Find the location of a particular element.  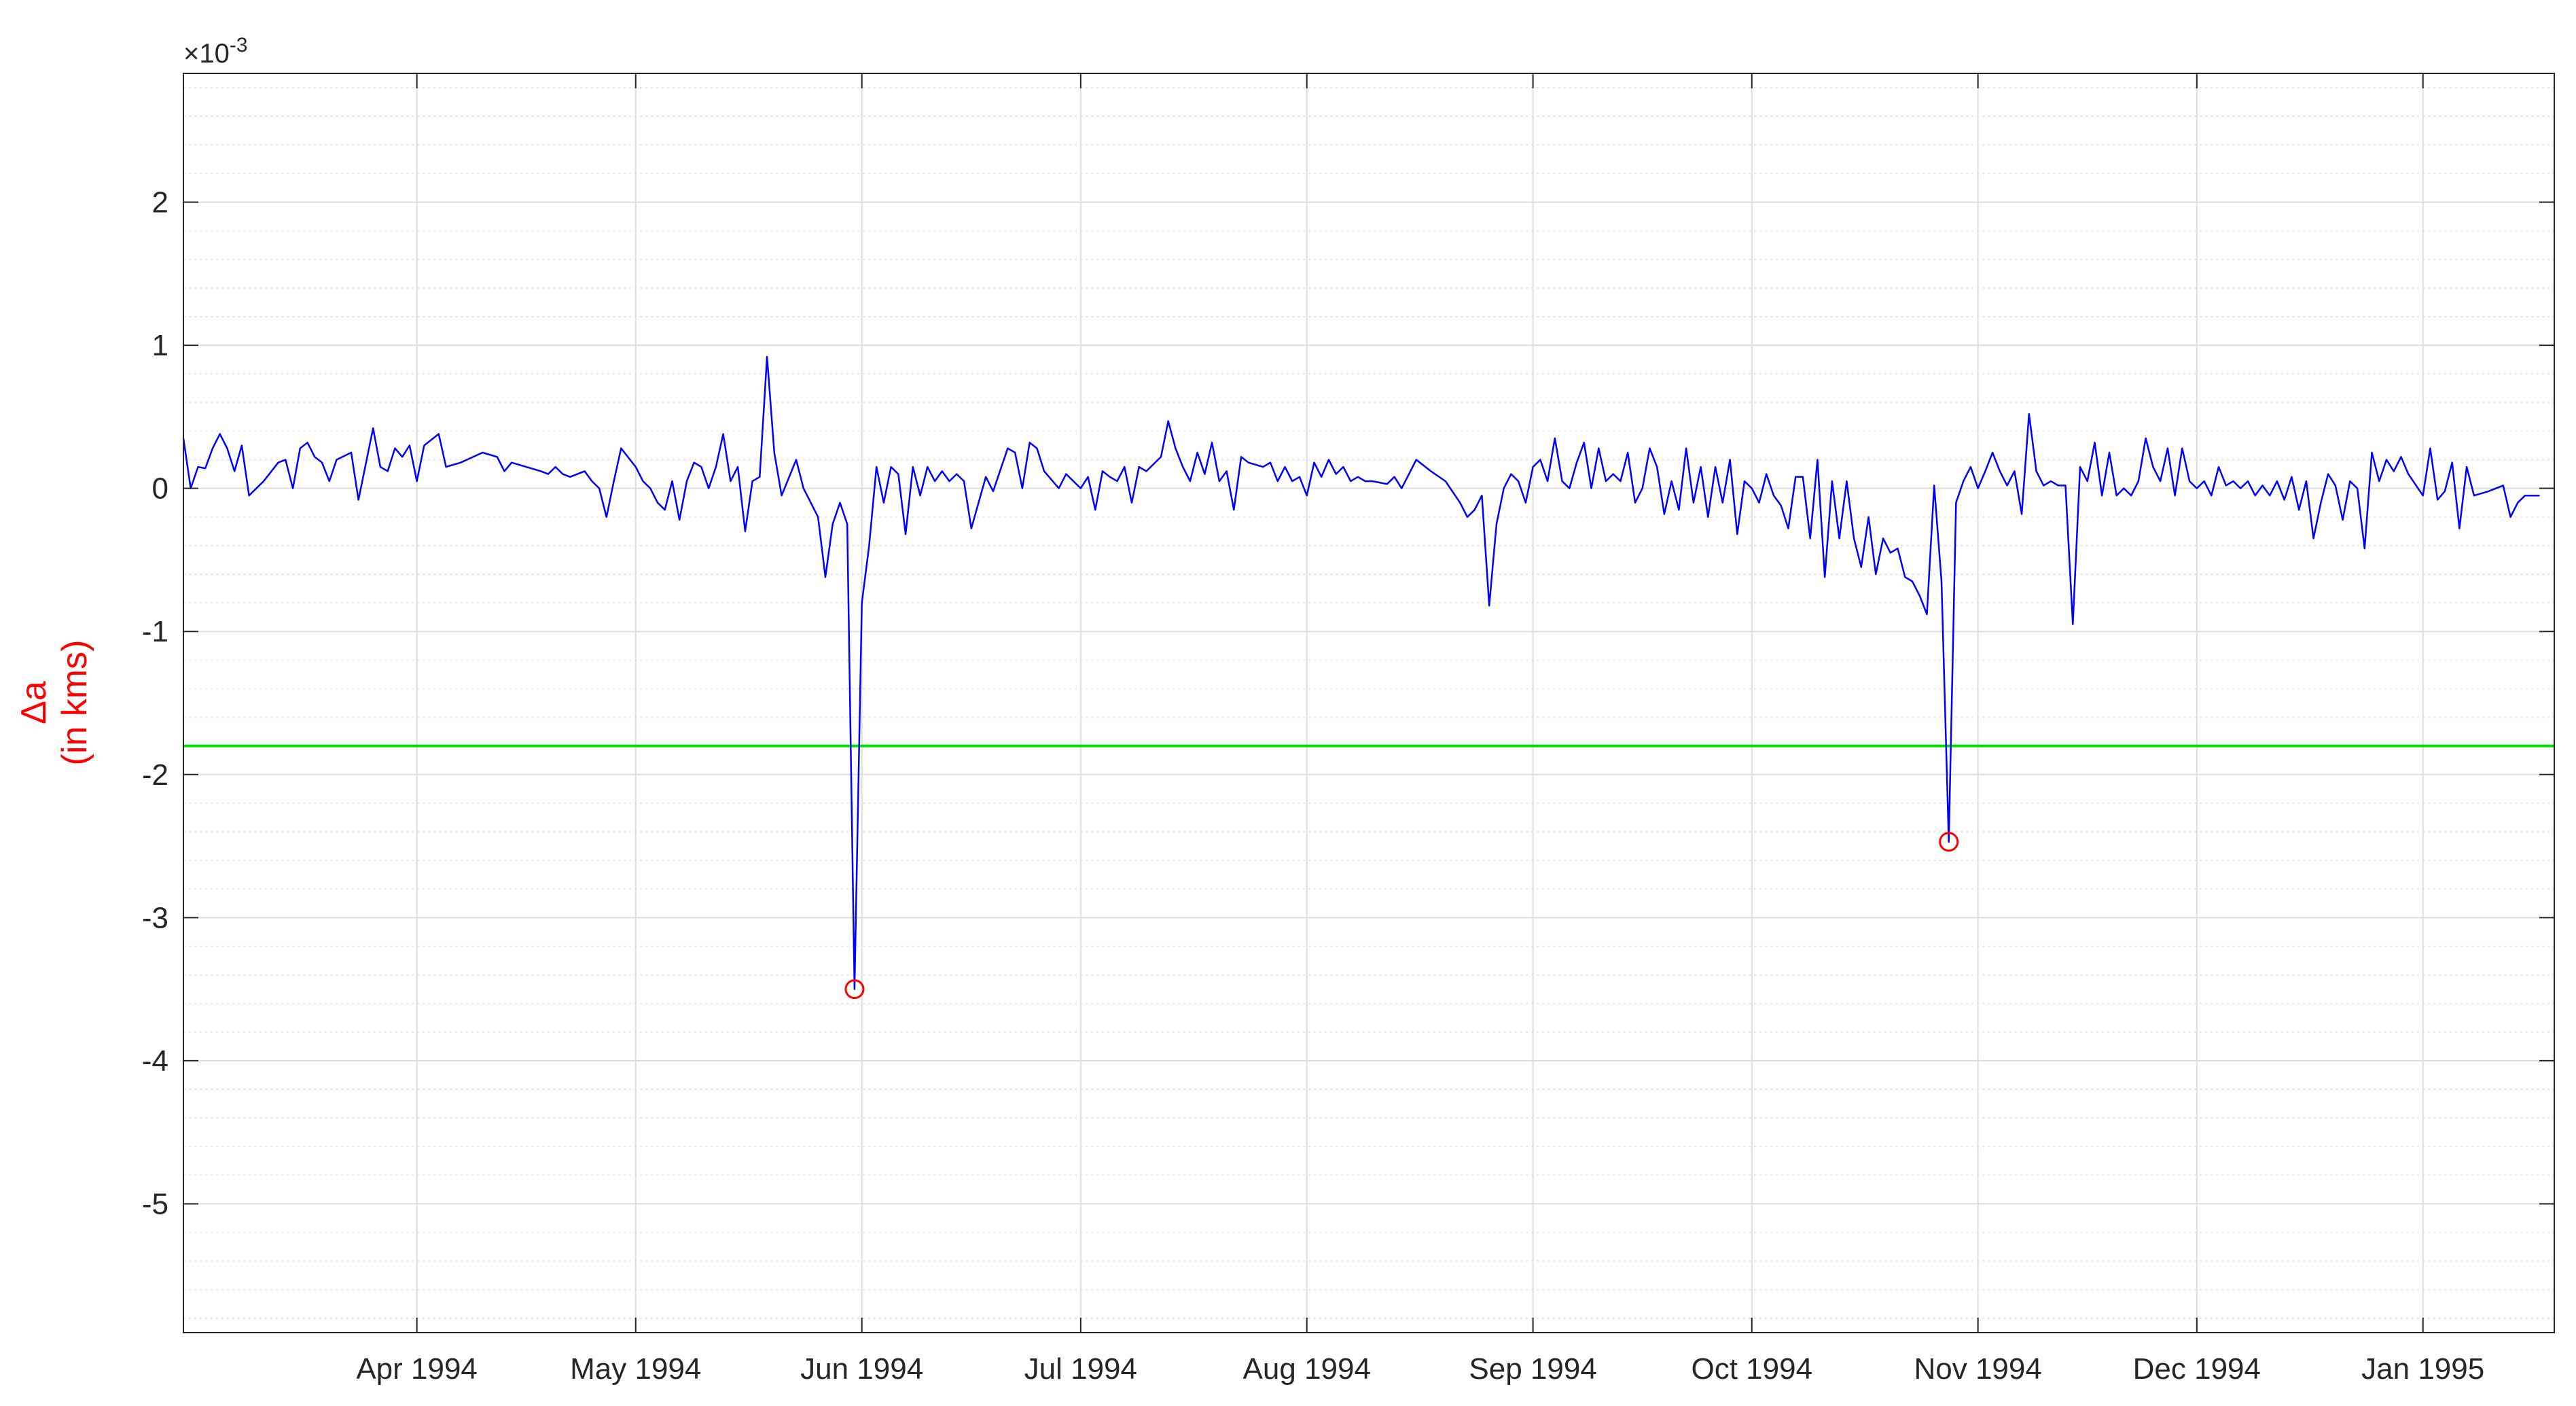

y-tick-label: -1 is located at coordinates (155, 631).